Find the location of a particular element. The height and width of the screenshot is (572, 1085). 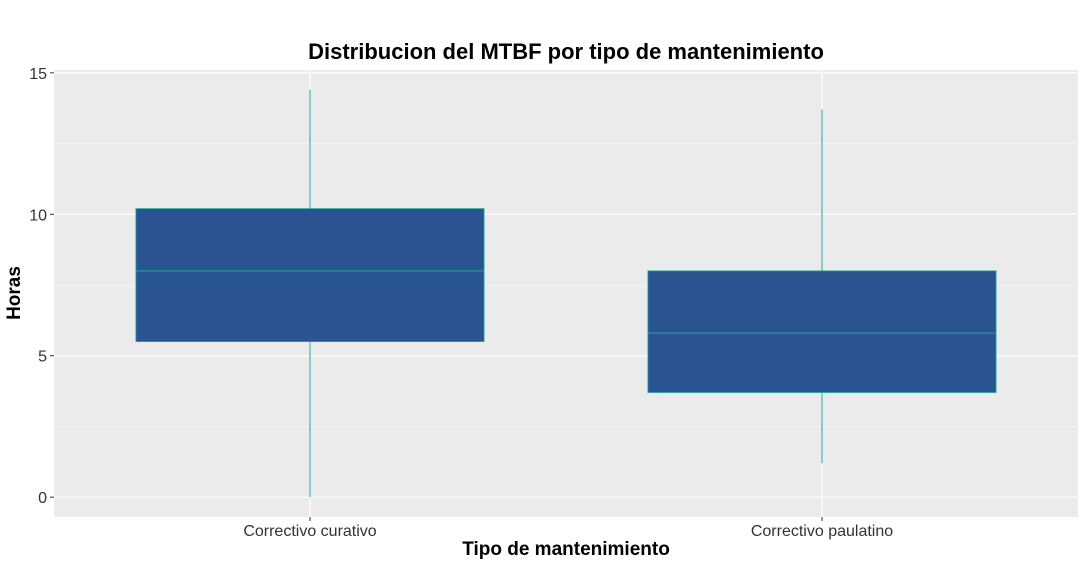

y-tick-label: 15 is located at coordinates (38, 74).